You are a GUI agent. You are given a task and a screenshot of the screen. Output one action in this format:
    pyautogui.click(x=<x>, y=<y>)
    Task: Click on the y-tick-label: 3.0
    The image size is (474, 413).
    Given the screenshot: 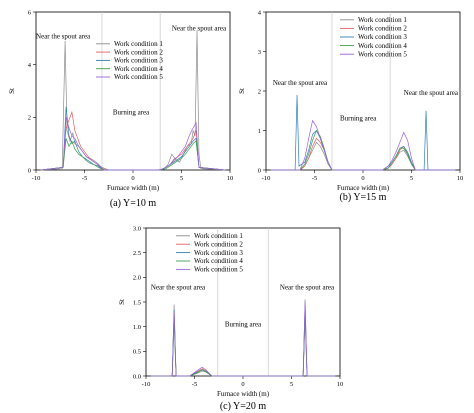 What is the action you would take?
    pyautogui.click(x=137, y=228)
    